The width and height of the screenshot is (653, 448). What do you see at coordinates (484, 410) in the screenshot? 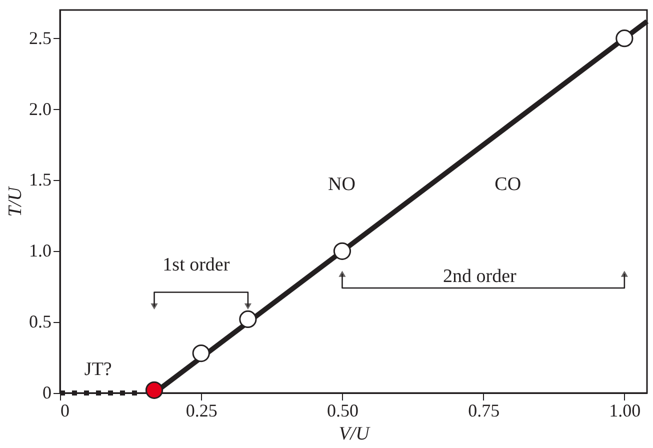
I see `x-tick-label: 0.75` at bounding box center [484, 410].